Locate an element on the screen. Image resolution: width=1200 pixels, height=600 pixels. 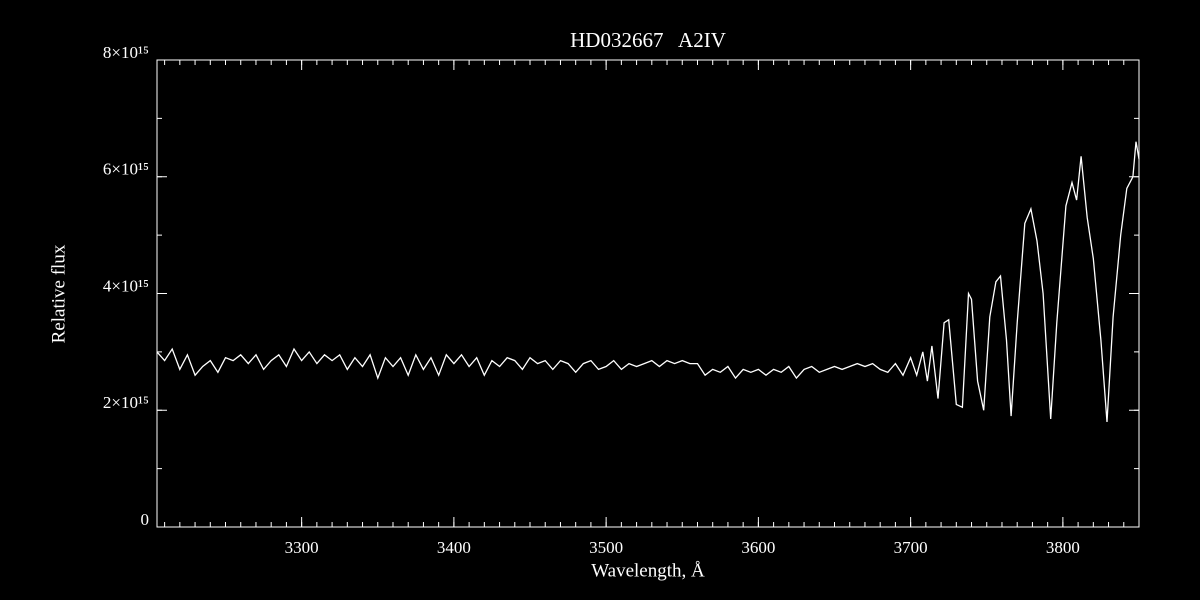
x-tick-label: 3300 is located at coordinates (302, 547).